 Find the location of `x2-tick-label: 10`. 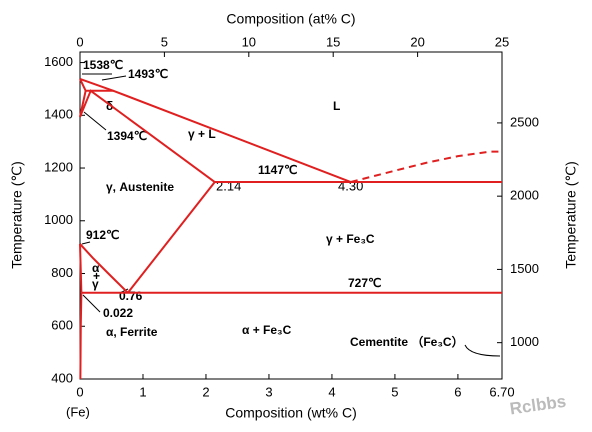

x2-tick-label: 10 is located at coordinates (249, 41).